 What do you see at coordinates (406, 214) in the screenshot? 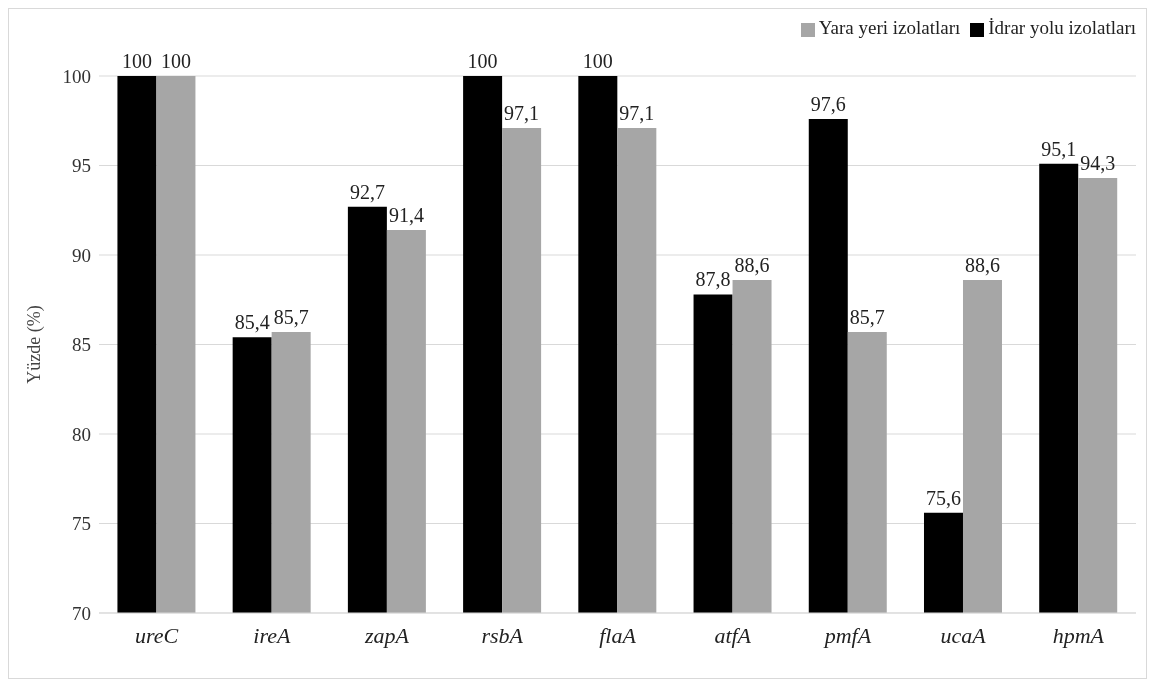
I see `data-label: 91,4` at bounding box center [406, 214].